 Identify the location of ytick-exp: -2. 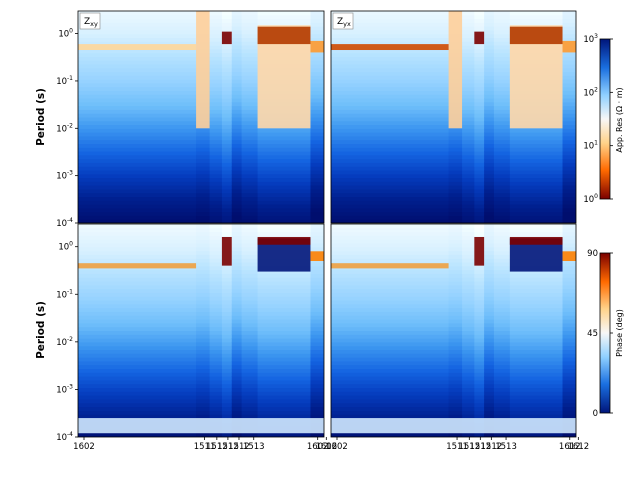
(70, 339).